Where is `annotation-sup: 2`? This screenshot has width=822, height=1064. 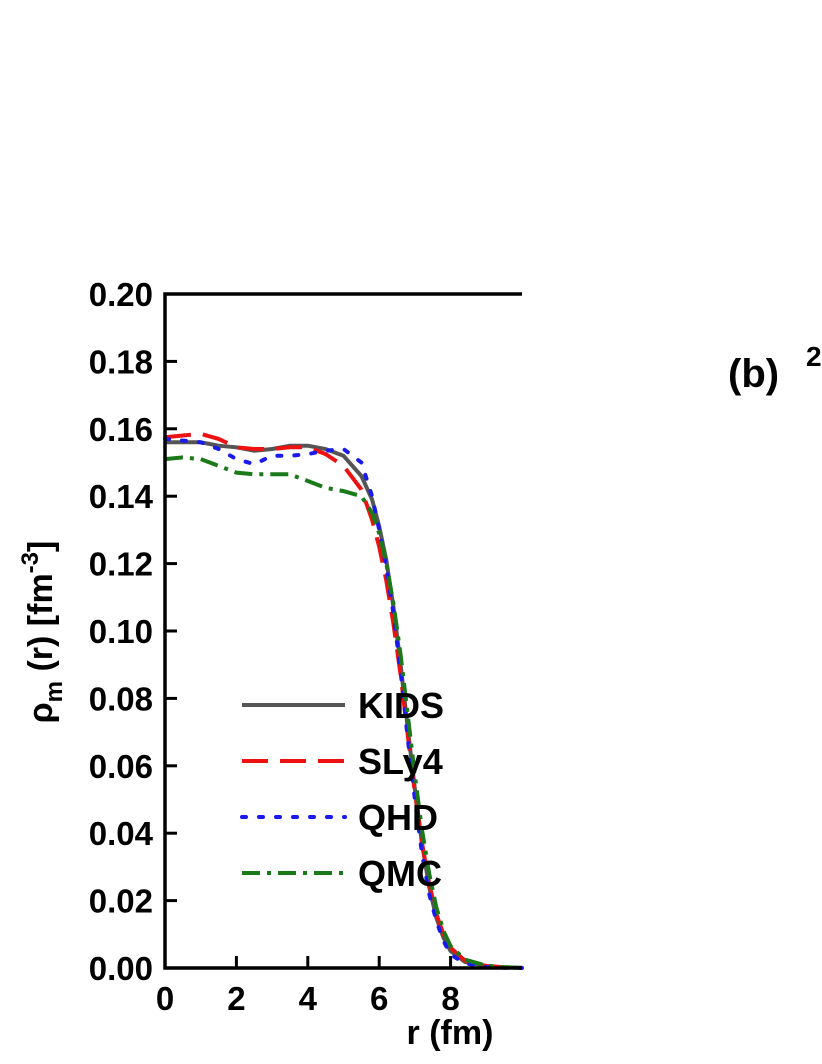
annotation-sup: 2 is located at coordinates (814, 356).